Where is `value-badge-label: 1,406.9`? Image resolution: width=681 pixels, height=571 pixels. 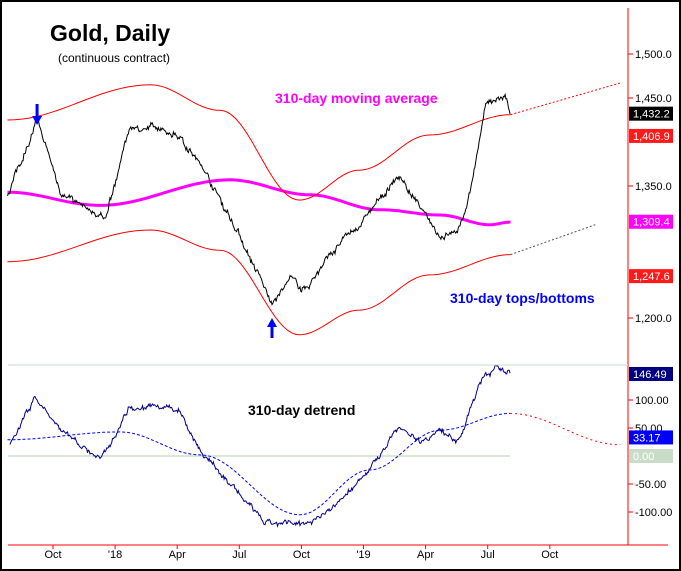 value-badge-label: 1,406.9 is located at coordinates (651, 137).